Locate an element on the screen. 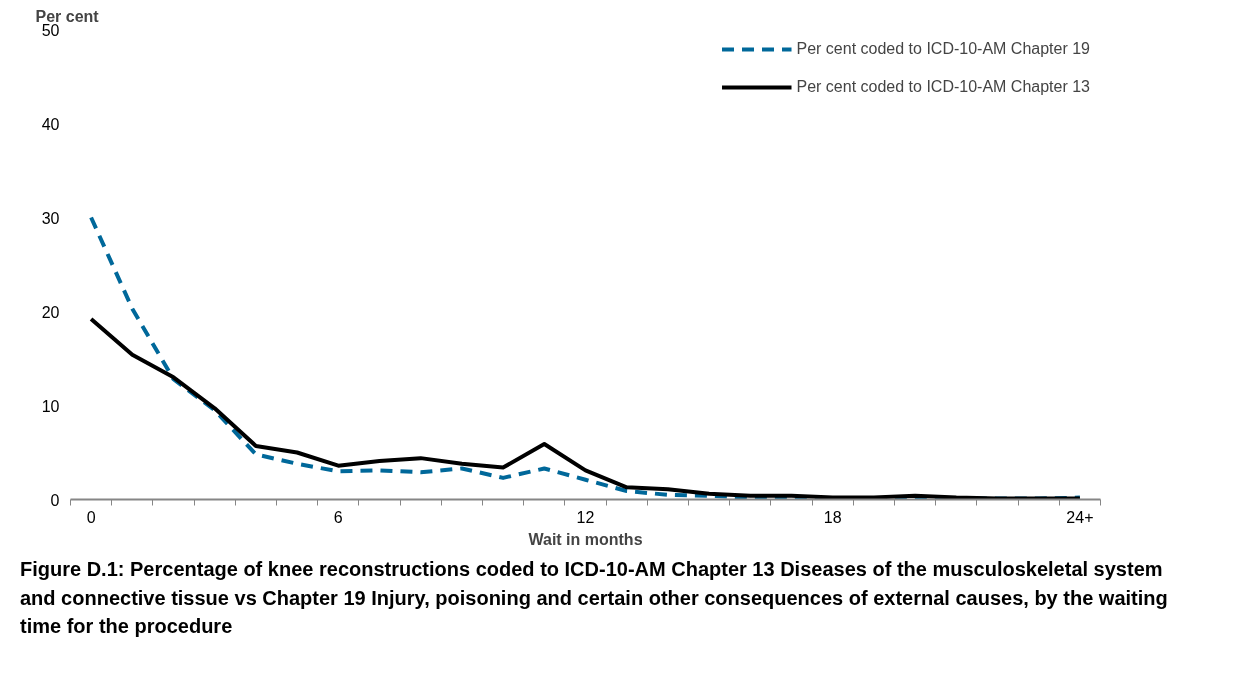 The height and width of the screenshot is (691, 1239). x-tick-label: 18 is located at coordinates (832, 517).